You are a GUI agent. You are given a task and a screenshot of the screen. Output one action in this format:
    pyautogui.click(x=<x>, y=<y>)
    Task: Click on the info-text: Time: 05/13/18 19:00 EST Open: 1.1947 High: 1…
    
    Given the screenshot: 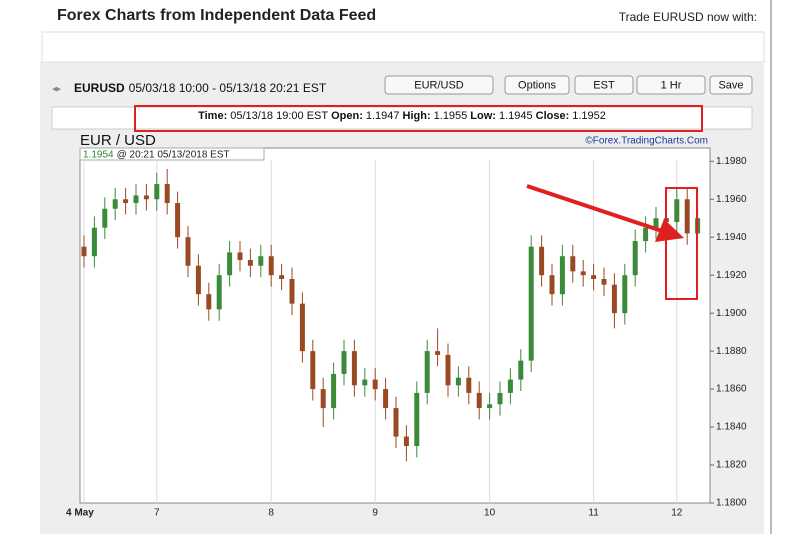 What is the action you would take?
    pyautogui.click(x=402, y=116)
    